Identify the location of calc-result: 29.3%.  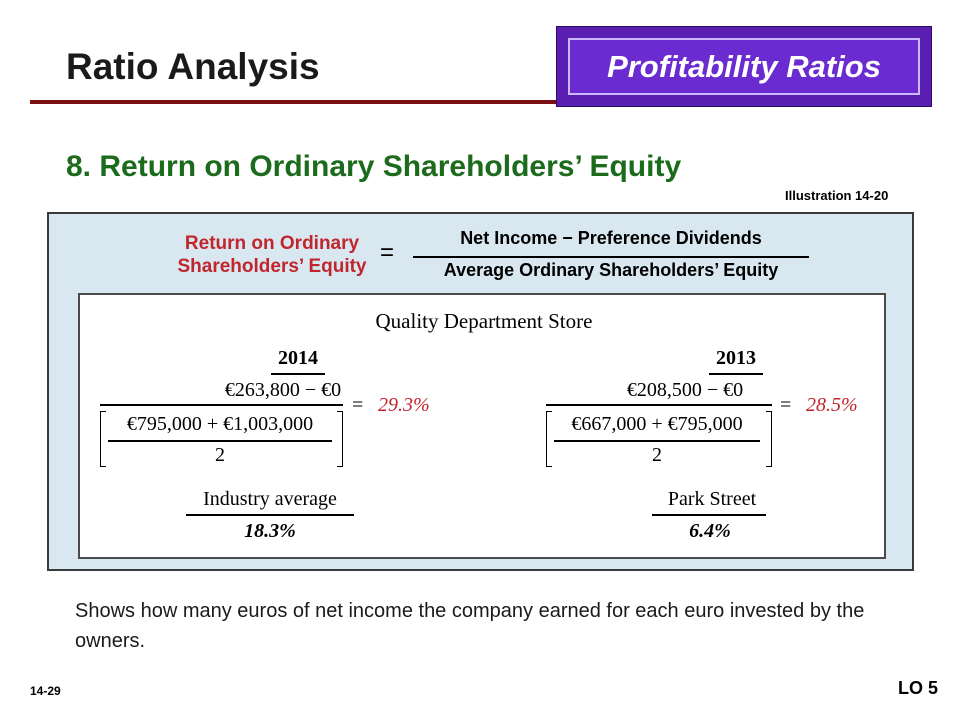
(404, 405).